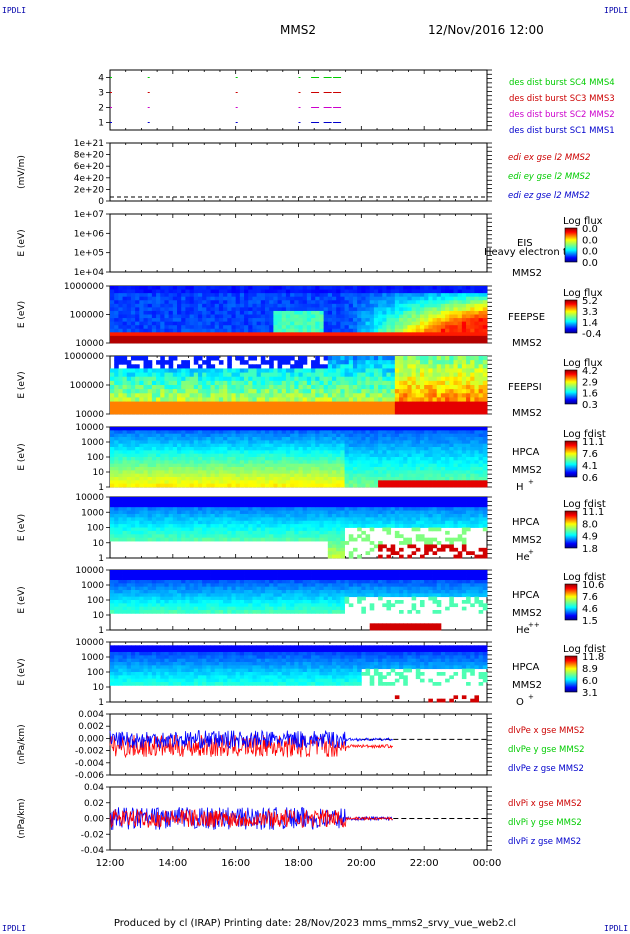 The image size is (630, 934). What do you see at coordinates (583, 221) in the screenshot?
I see `colorbar-title: Log flux` at bounding box center [583, 221].